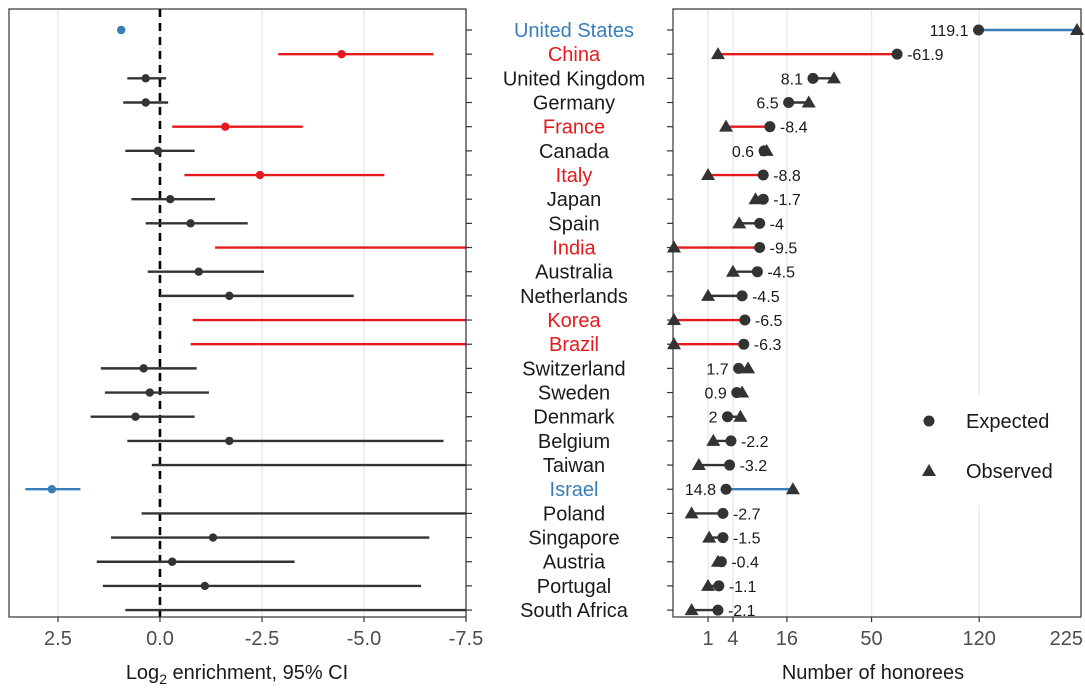 This screenshot has width=1085, height=688. Describe the element at coordinates (745, 563) in the screenshot. I see `difference-label-austria: -0.4` at that location.